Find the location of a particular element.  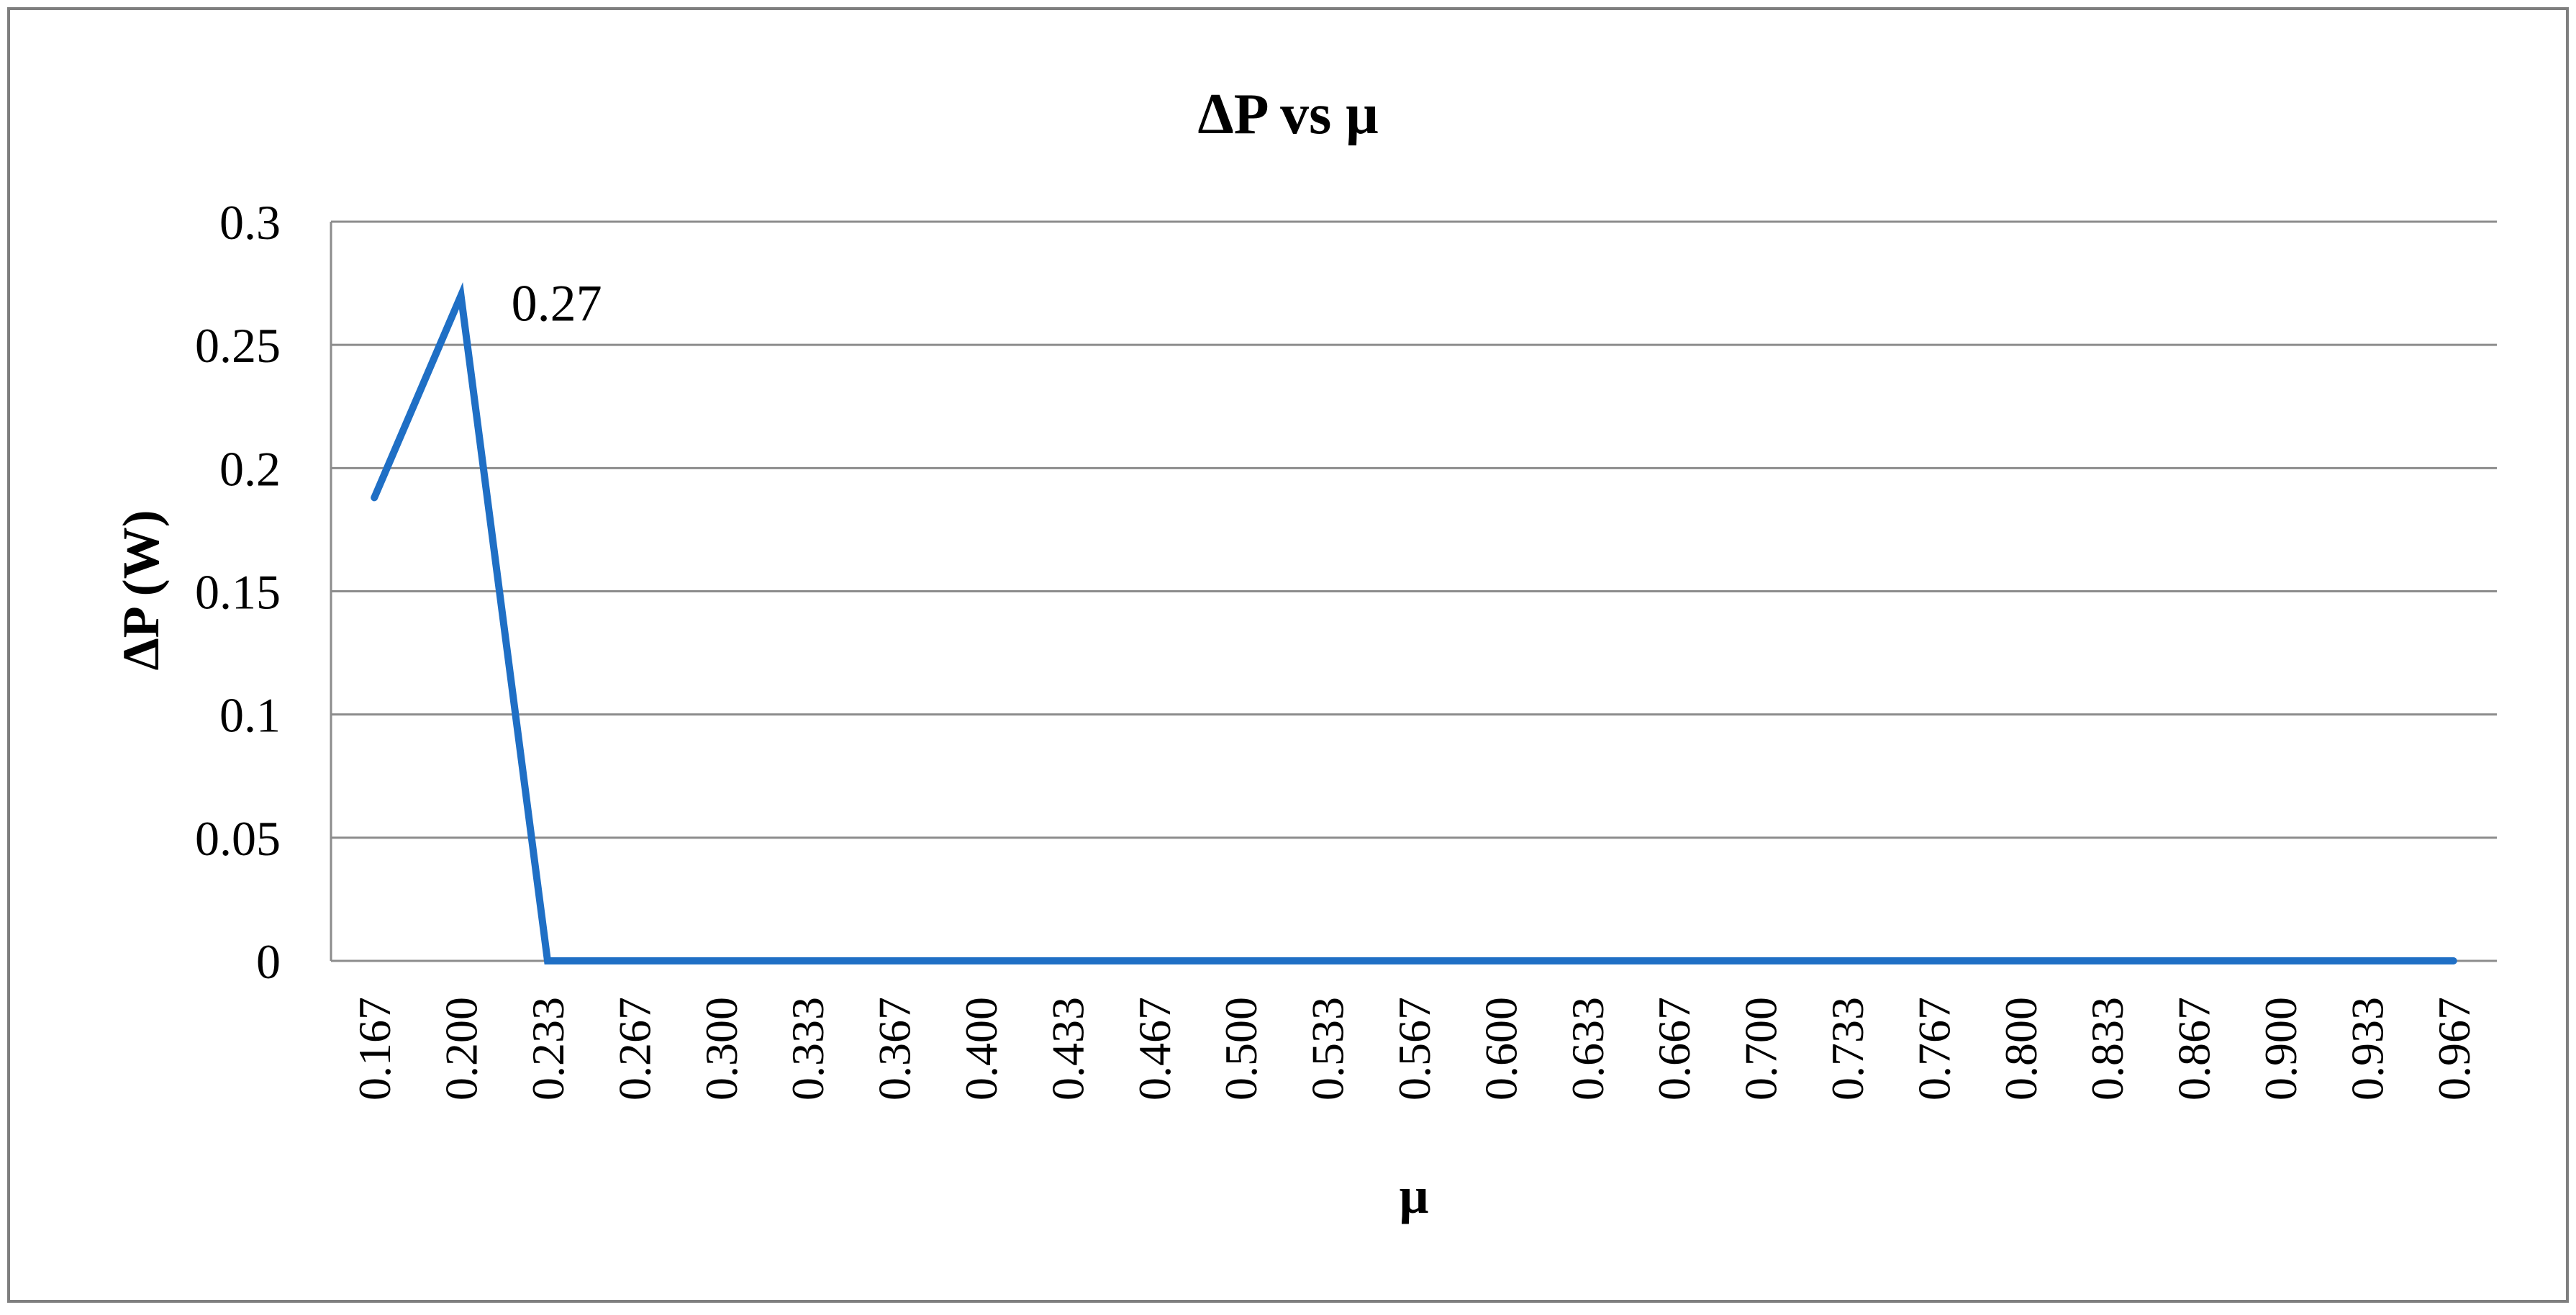

x-tick-label: 0.967 is located at coordinates (2454, 1049).